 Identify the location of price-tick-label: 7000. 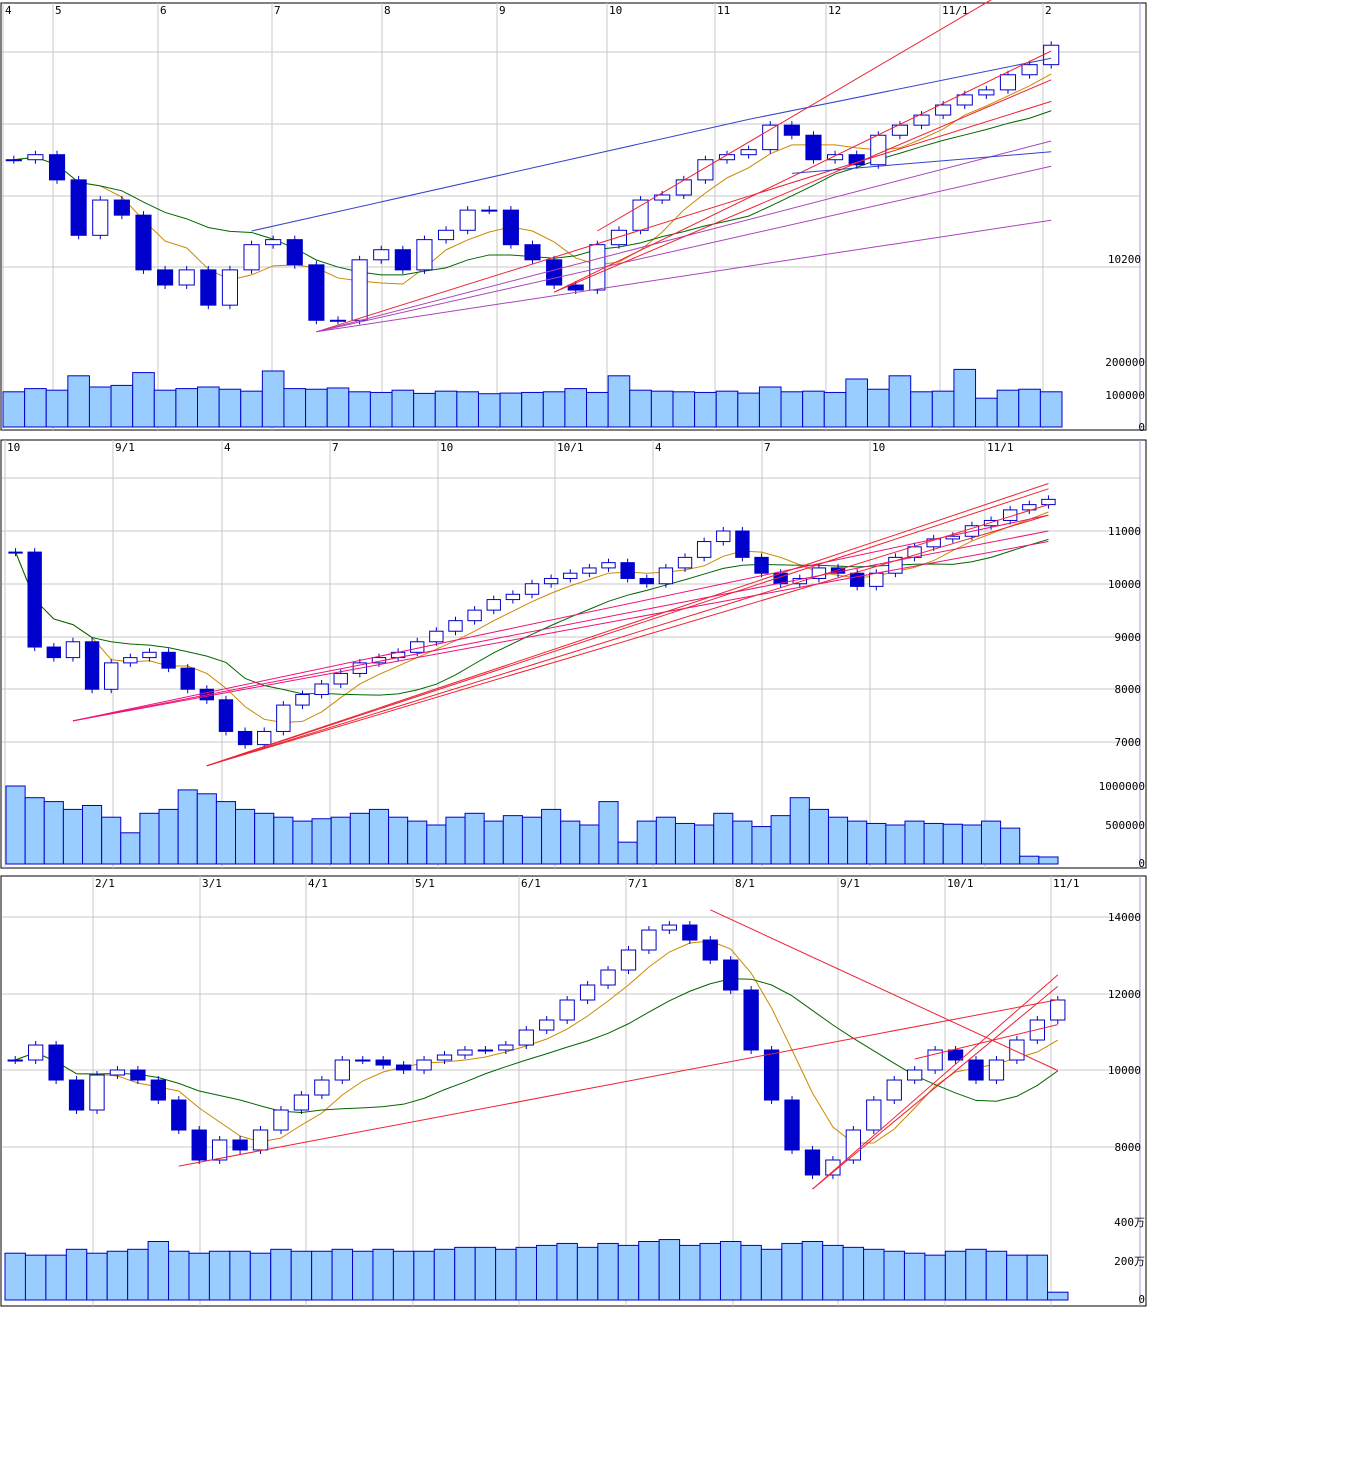
(1128, 742).